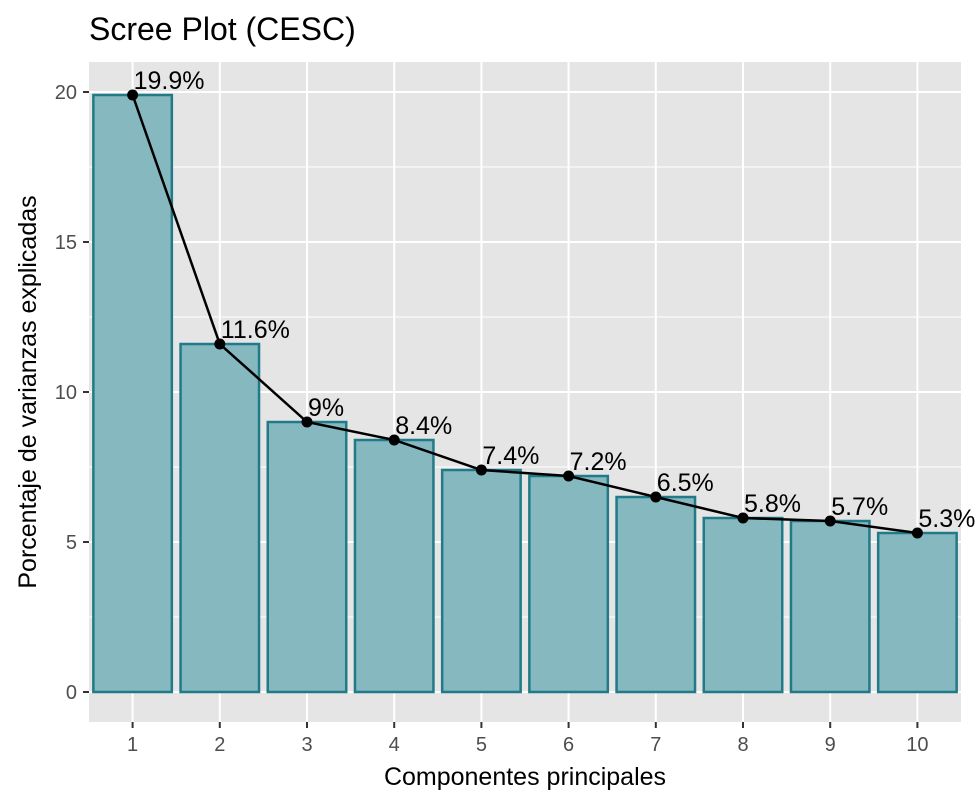 The height and width of the screenshot is (806, 976). Describe the element at coordinates (394, 745) in the screenshot. I see `x-tick-label: 4` at that location.